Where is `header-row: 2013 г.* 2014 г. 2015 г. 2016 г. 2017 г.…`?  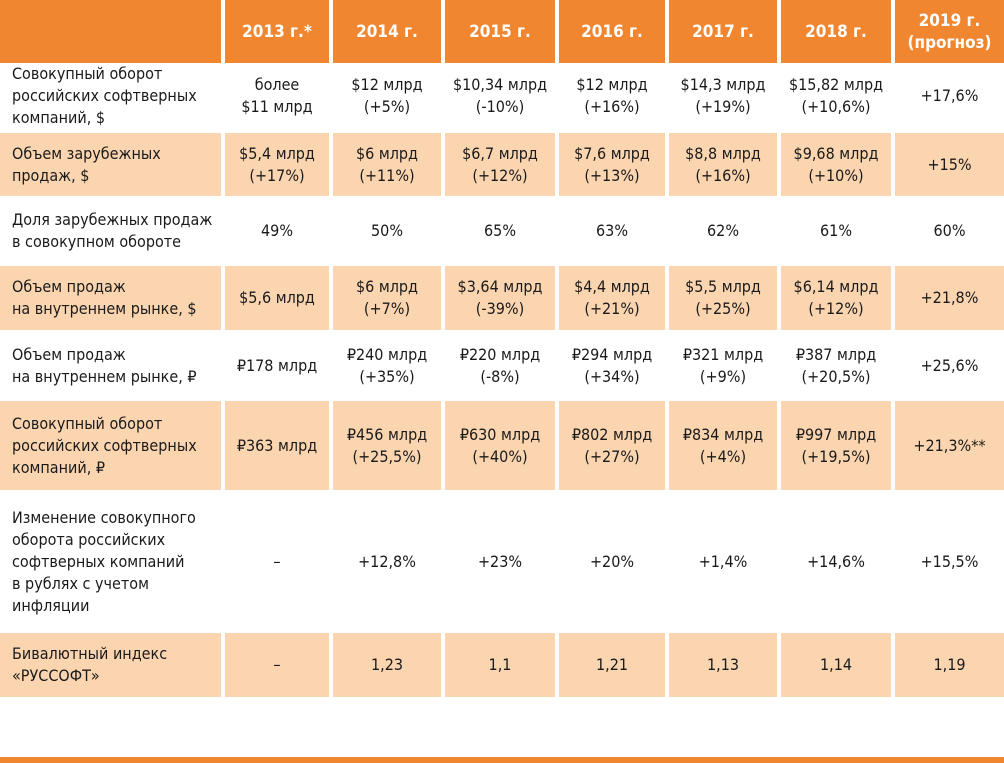 header-row: 2013 г.* 2014 г. 2015 г. 2016 г. 2017 г.… is located at coordinates (502, 31).